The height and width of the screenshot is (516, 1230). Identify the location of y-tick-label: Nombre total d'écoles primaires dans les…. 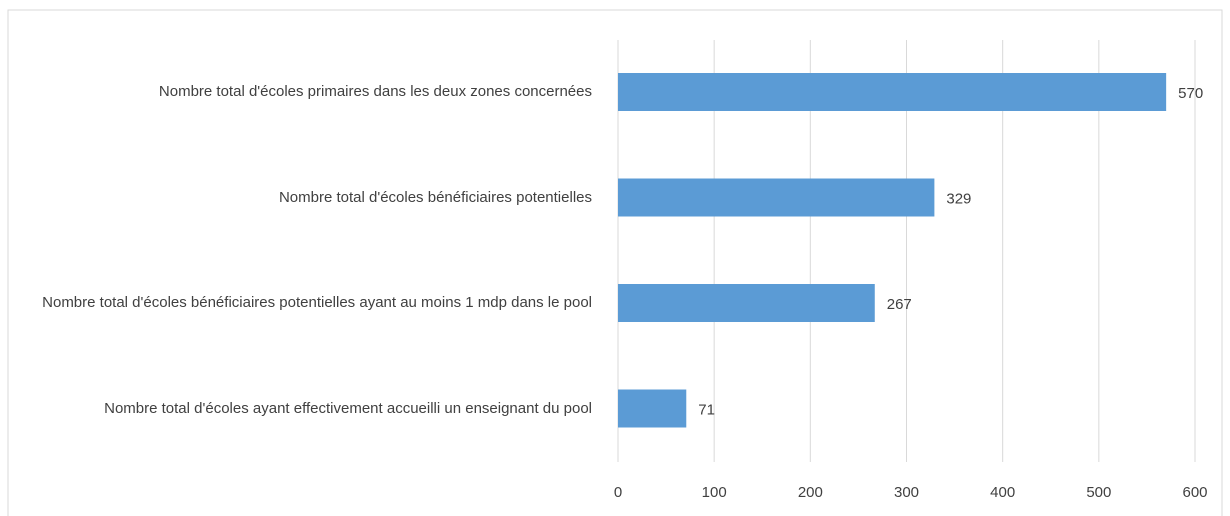
(375, 91).